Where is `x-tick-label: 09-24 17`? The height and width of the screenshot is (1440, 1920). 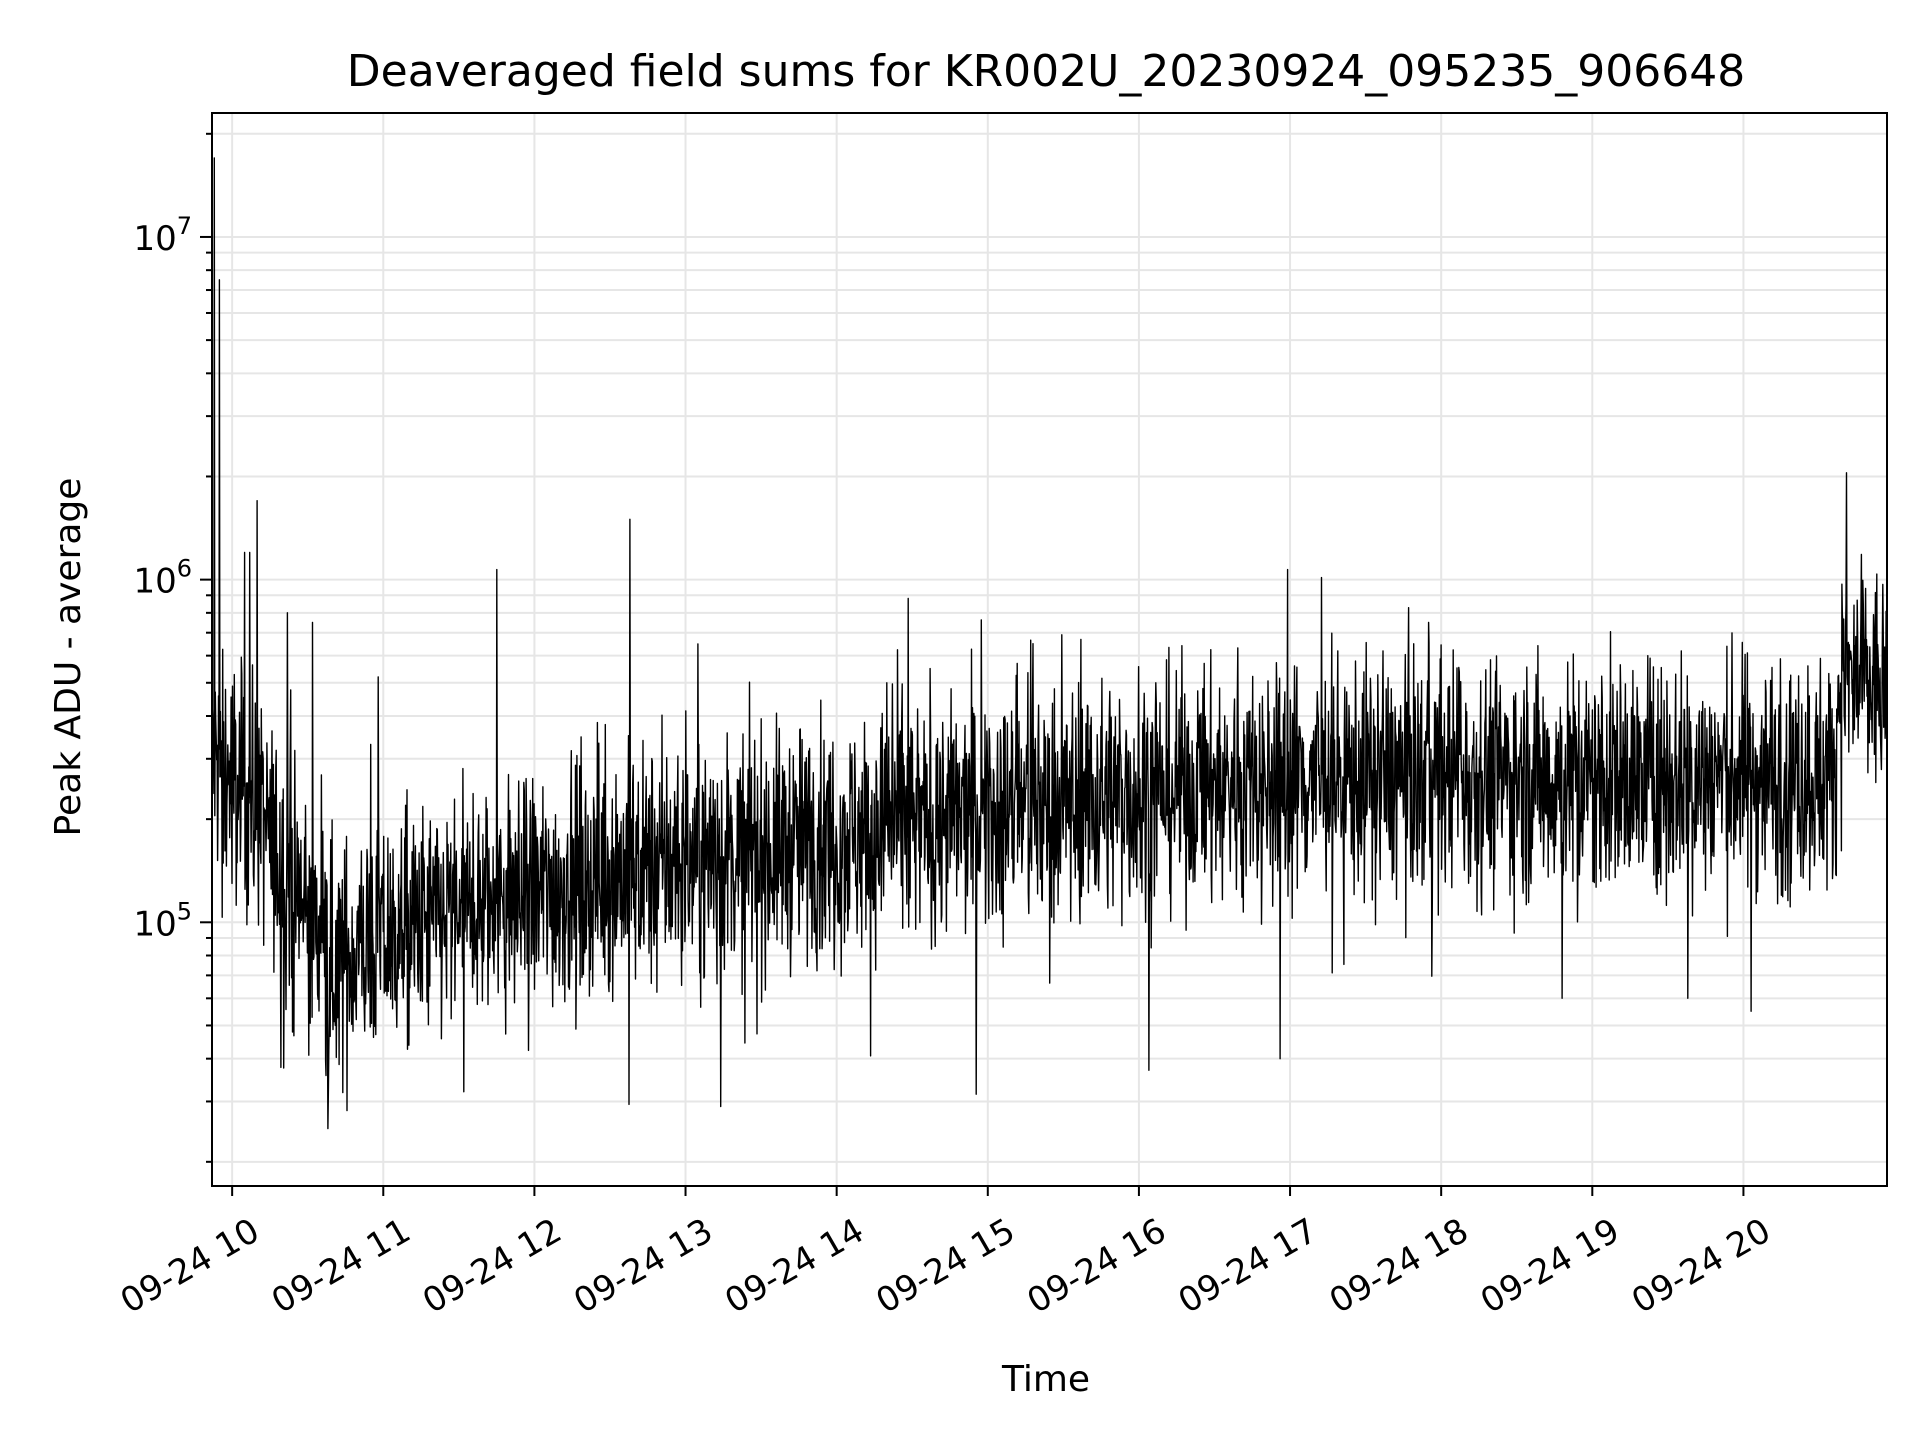
x-tick-label: 09-24 17 is located at coordinates (1248, 1266).